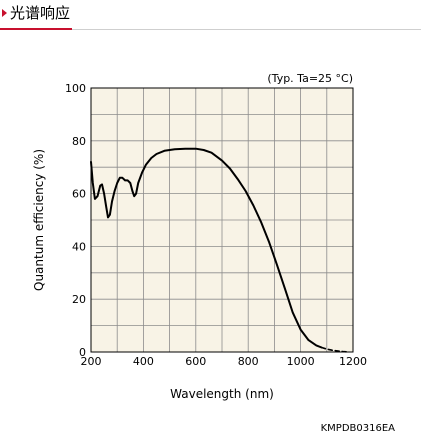 This screenshot has width=421, height=440. Describe the element at coordinates (210, 15) in the screenshot. I see `section-header: 光谱响应` at that location.